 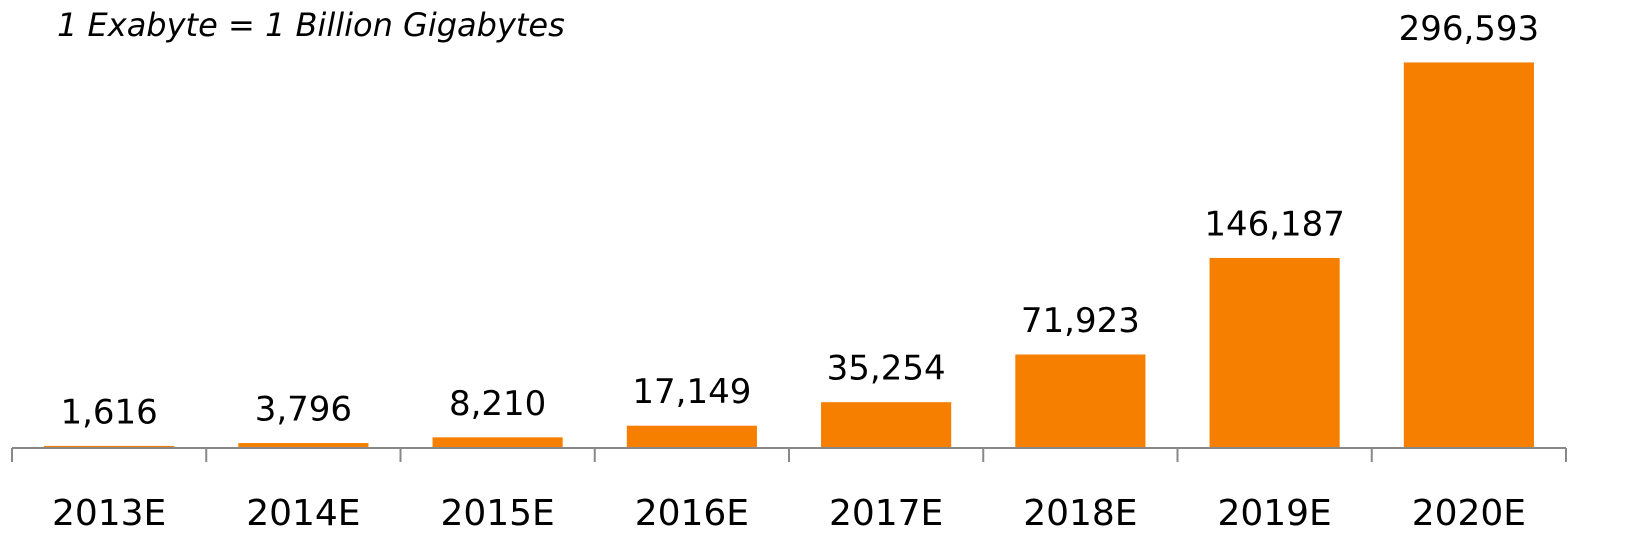 What do you see at coordinates (1274, 513) in the screenshot?
I see `x-tick-label: 2019E` at bounding box center [1274, 513].